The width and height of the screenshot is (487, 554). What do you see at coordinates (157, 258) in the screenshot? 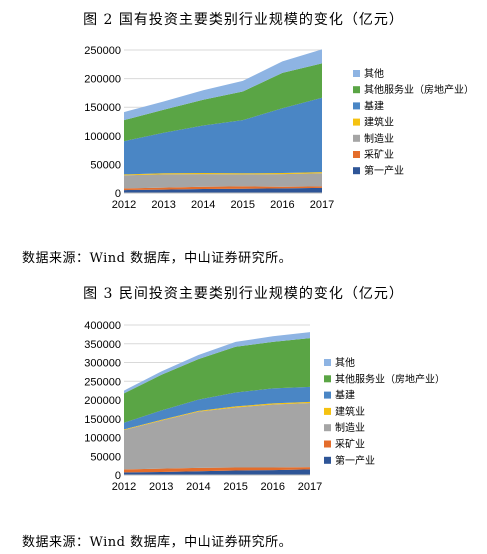
I see `chart-1-source: 数据来源：Wind 数据库，中山证券研究所。` at bounding box center [157, 258].